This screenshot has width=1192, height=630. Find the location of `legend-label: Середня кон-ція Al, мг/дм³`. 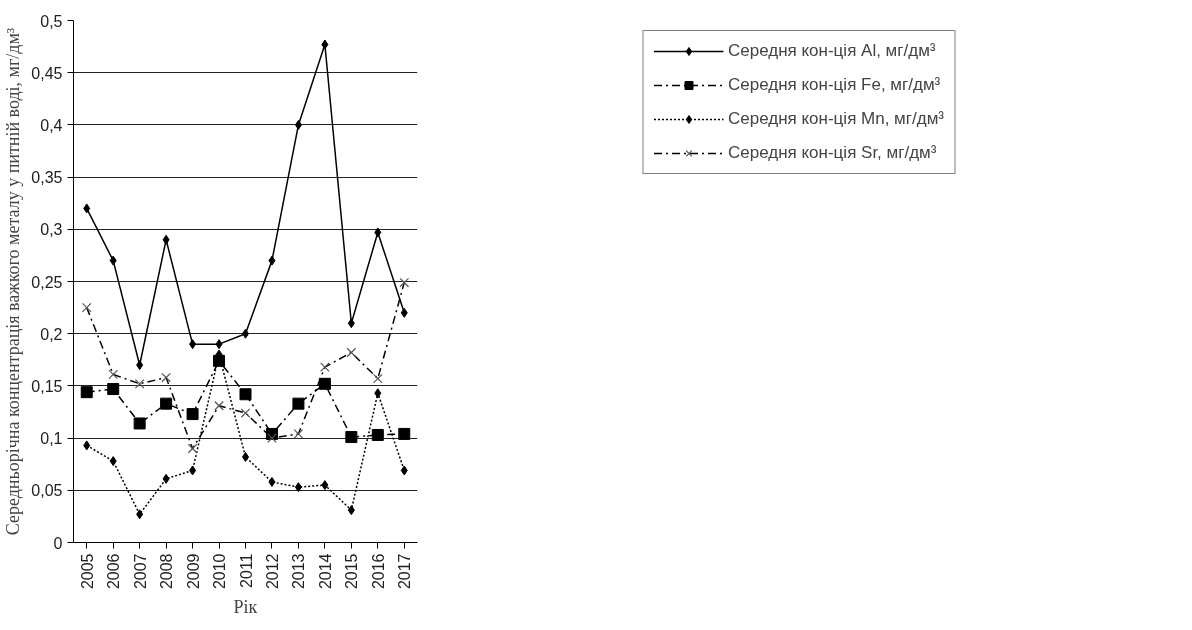

legend-label: Середня кон-ція Al, мг/дм³ is located at coordinates (831, 51).